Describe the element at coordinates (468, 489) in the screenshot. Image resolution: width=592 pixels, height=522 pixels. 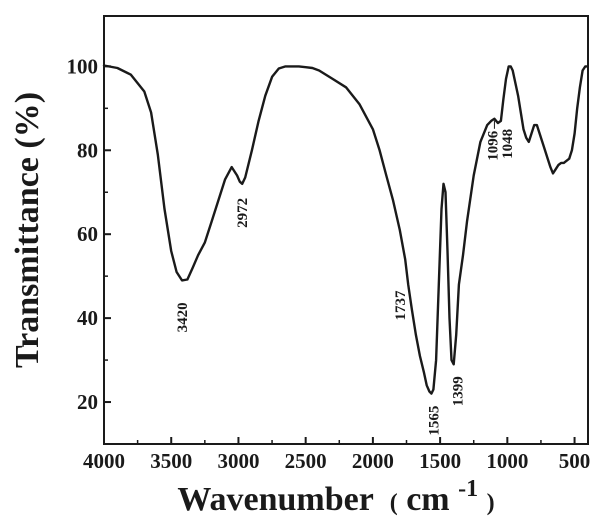
I see `x-axis-unit-exponent: -1` at that location.